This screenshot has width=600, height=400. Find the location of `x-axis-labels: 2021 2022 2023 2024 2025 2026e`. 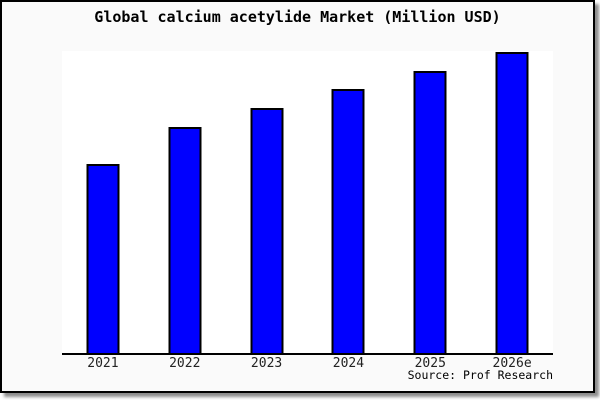

x-axis-labels: 2021 2022 2023 2024 2025 2026e is located at coordinates (307, 364).